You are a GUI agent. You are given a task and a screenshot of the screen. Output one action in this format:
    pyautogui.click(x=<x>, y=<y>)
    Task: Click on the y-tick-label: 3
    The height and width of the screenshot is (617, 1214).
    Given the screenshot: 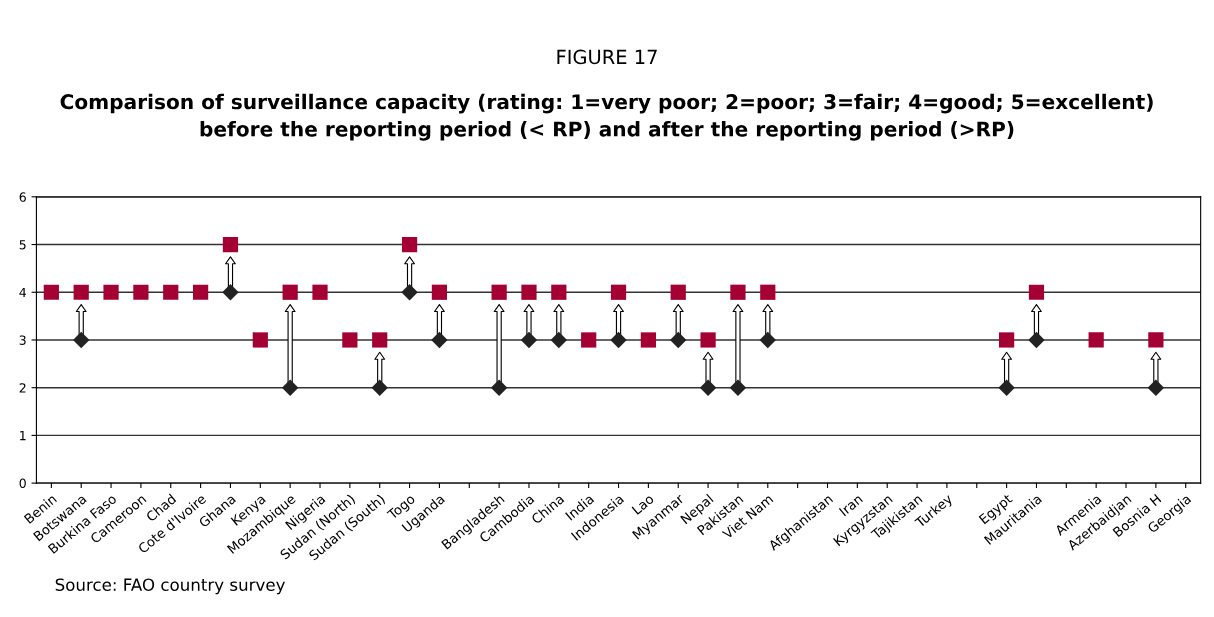 What is the action you would take?
    pyautogui.click(x=22, y=340)
    